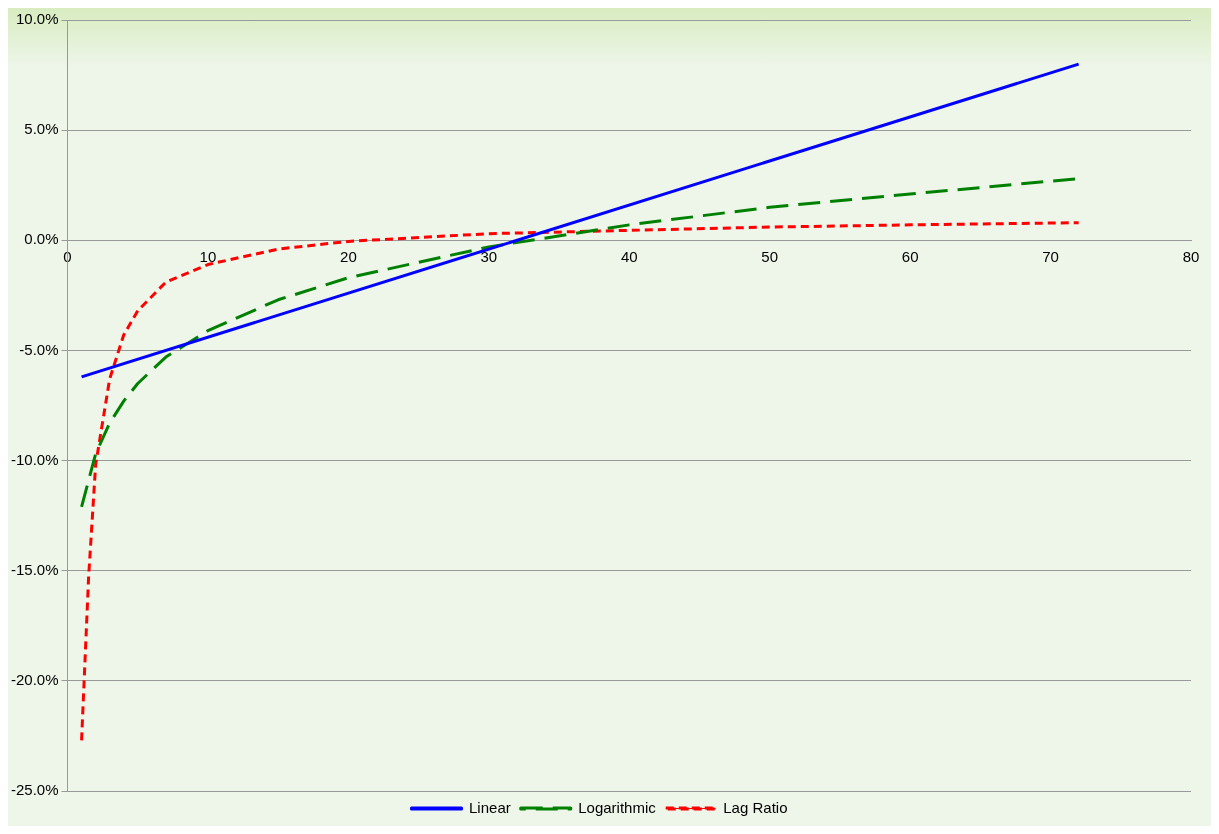 This screenshot has height=834, width=1219. Describe the element at coordinates (35, 679) in the screenshot. I see `y-tick-label: -20.0%` at that location.